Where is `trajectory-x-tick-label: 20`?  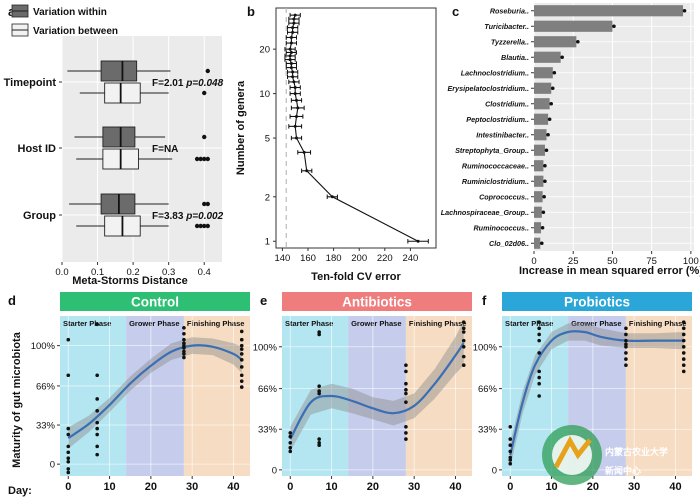
trajectory-x-tick-label: 20 is located at coordinates (151, 487).